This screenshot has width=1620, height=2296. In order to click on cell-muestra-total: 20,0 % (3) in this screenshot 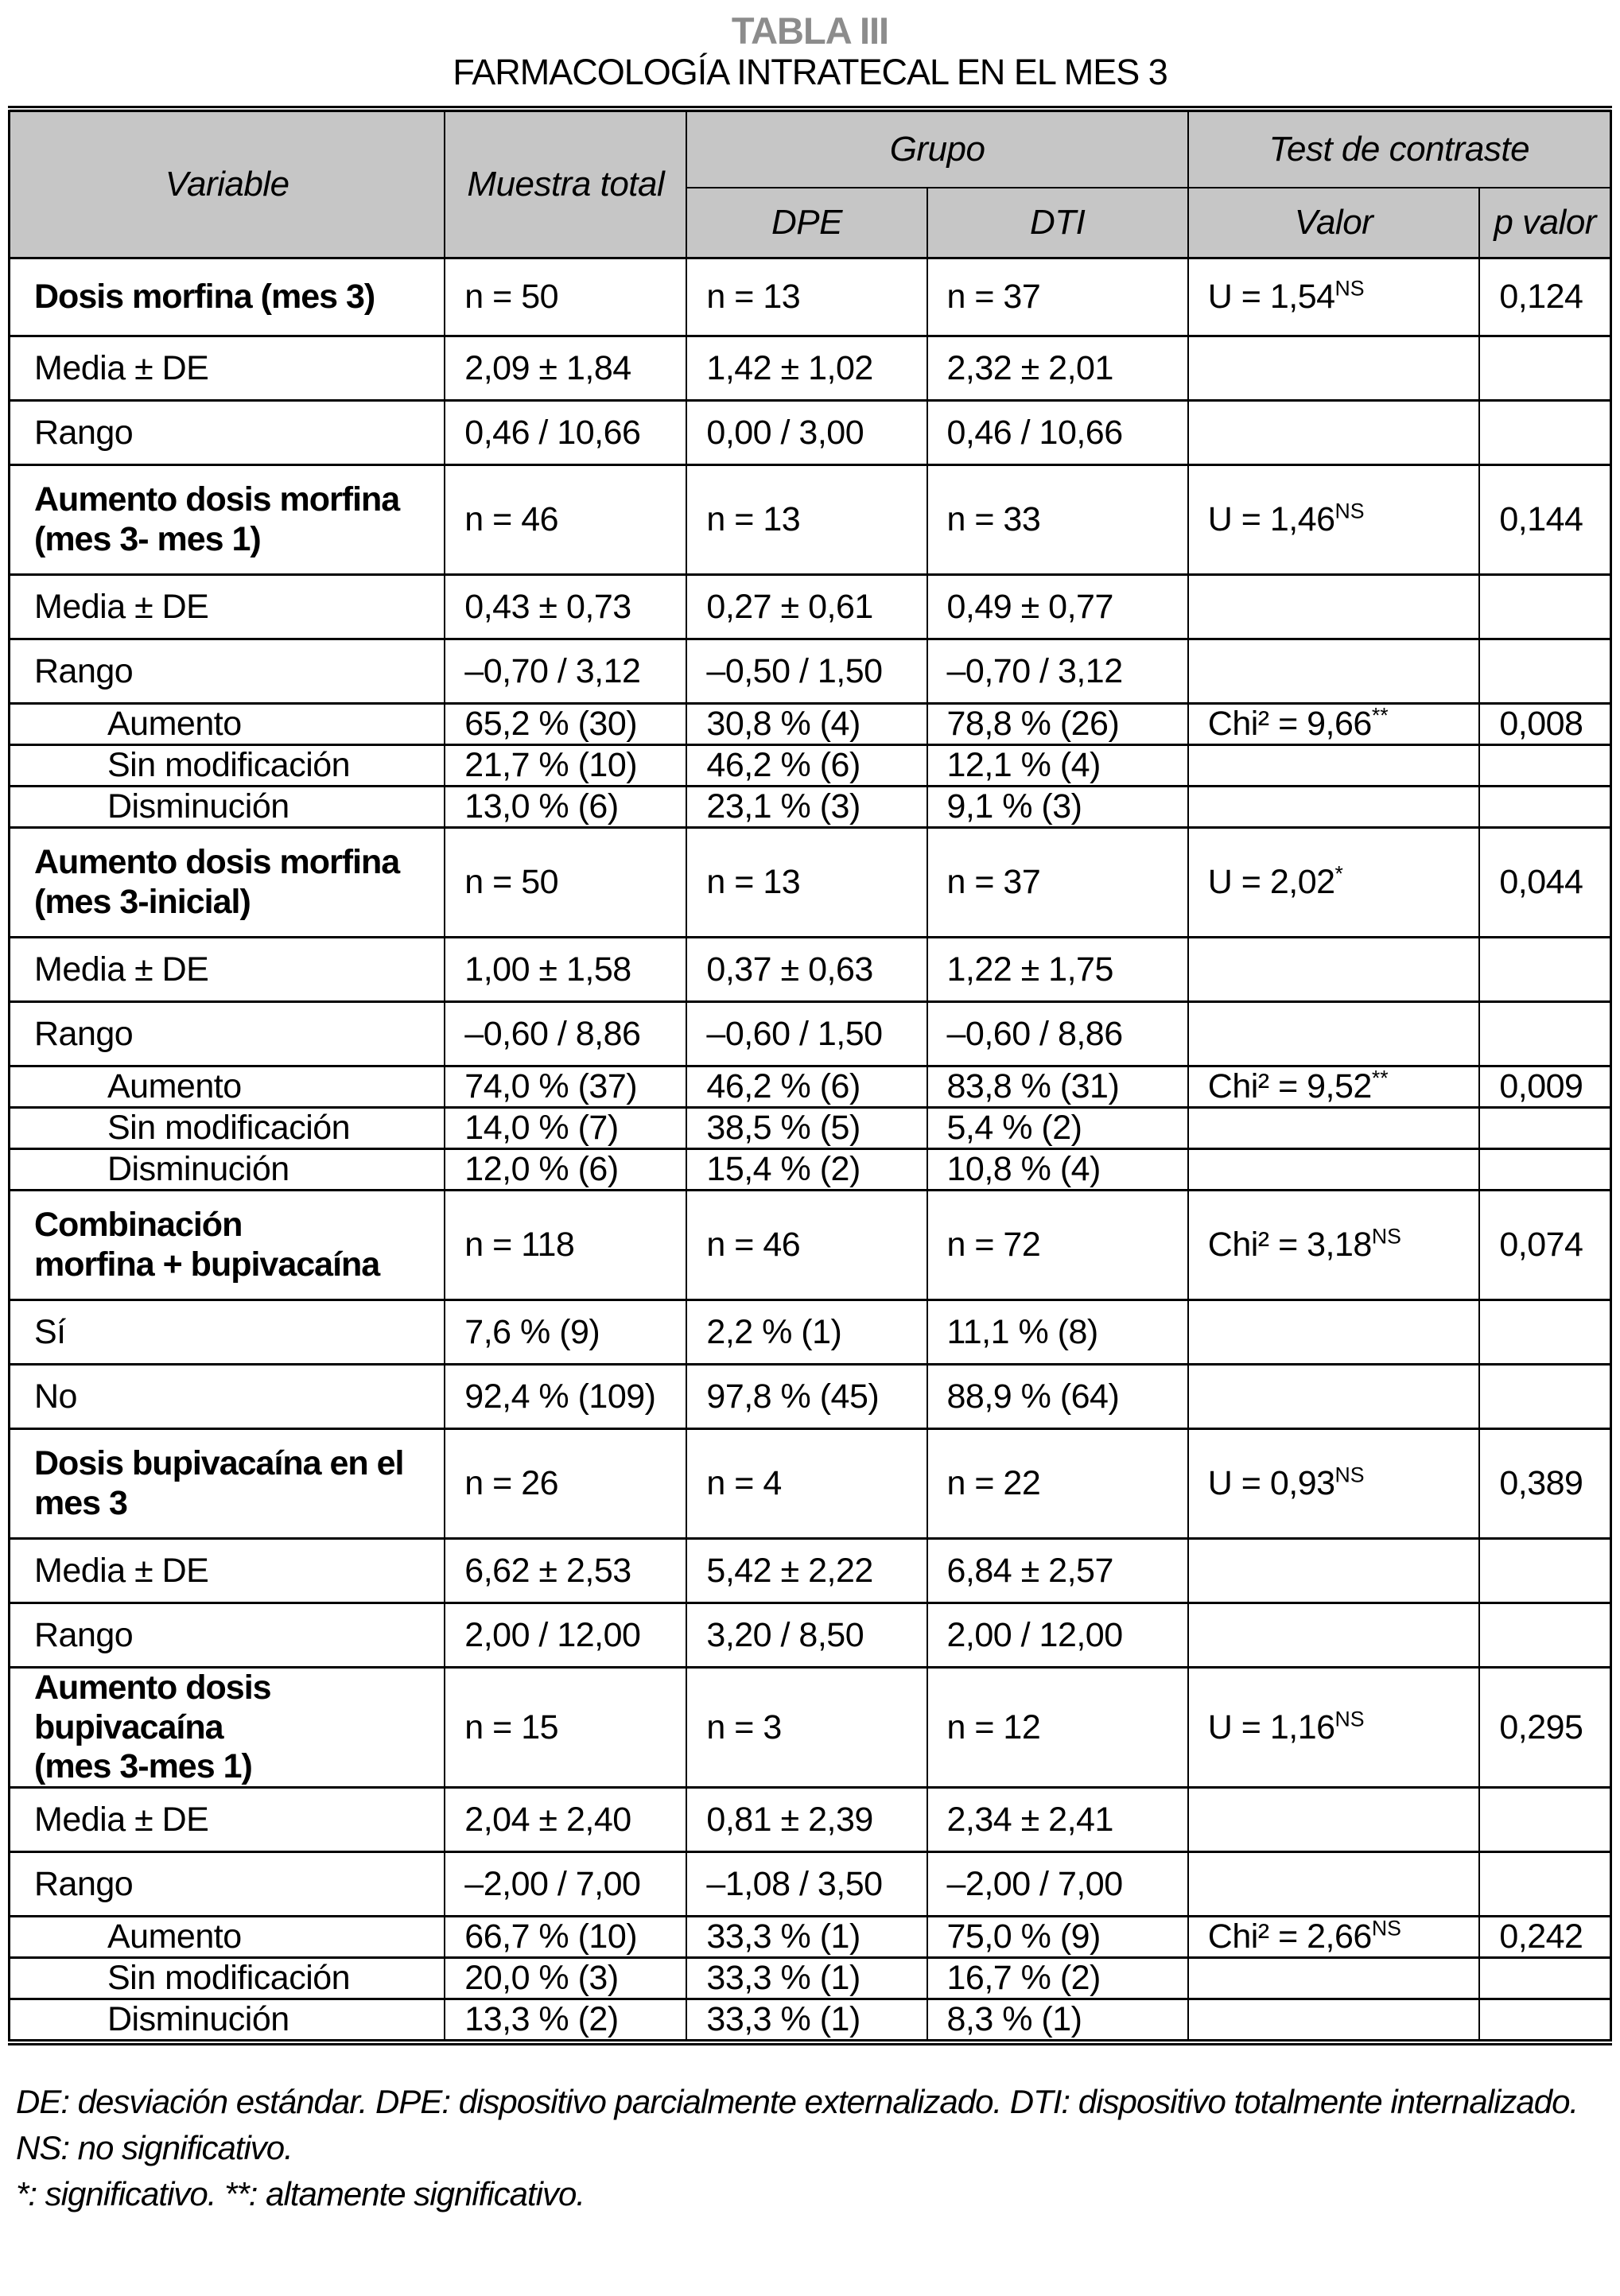, I will do `click(566, 1978)`.